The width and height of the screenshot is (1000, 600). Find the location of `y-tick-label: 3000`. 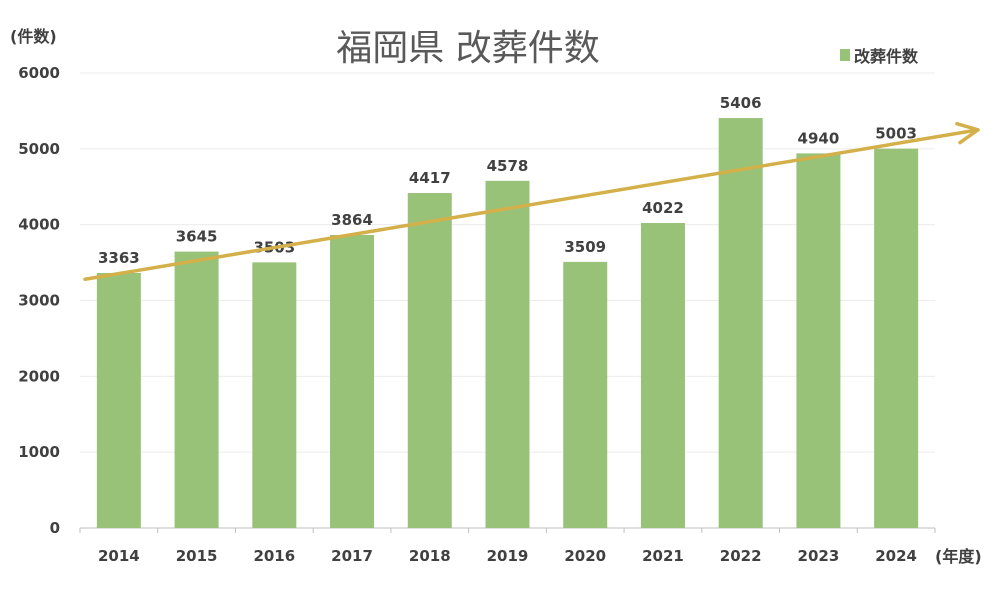

y-tick-label: 3000 is located at coordinates (39, 301).